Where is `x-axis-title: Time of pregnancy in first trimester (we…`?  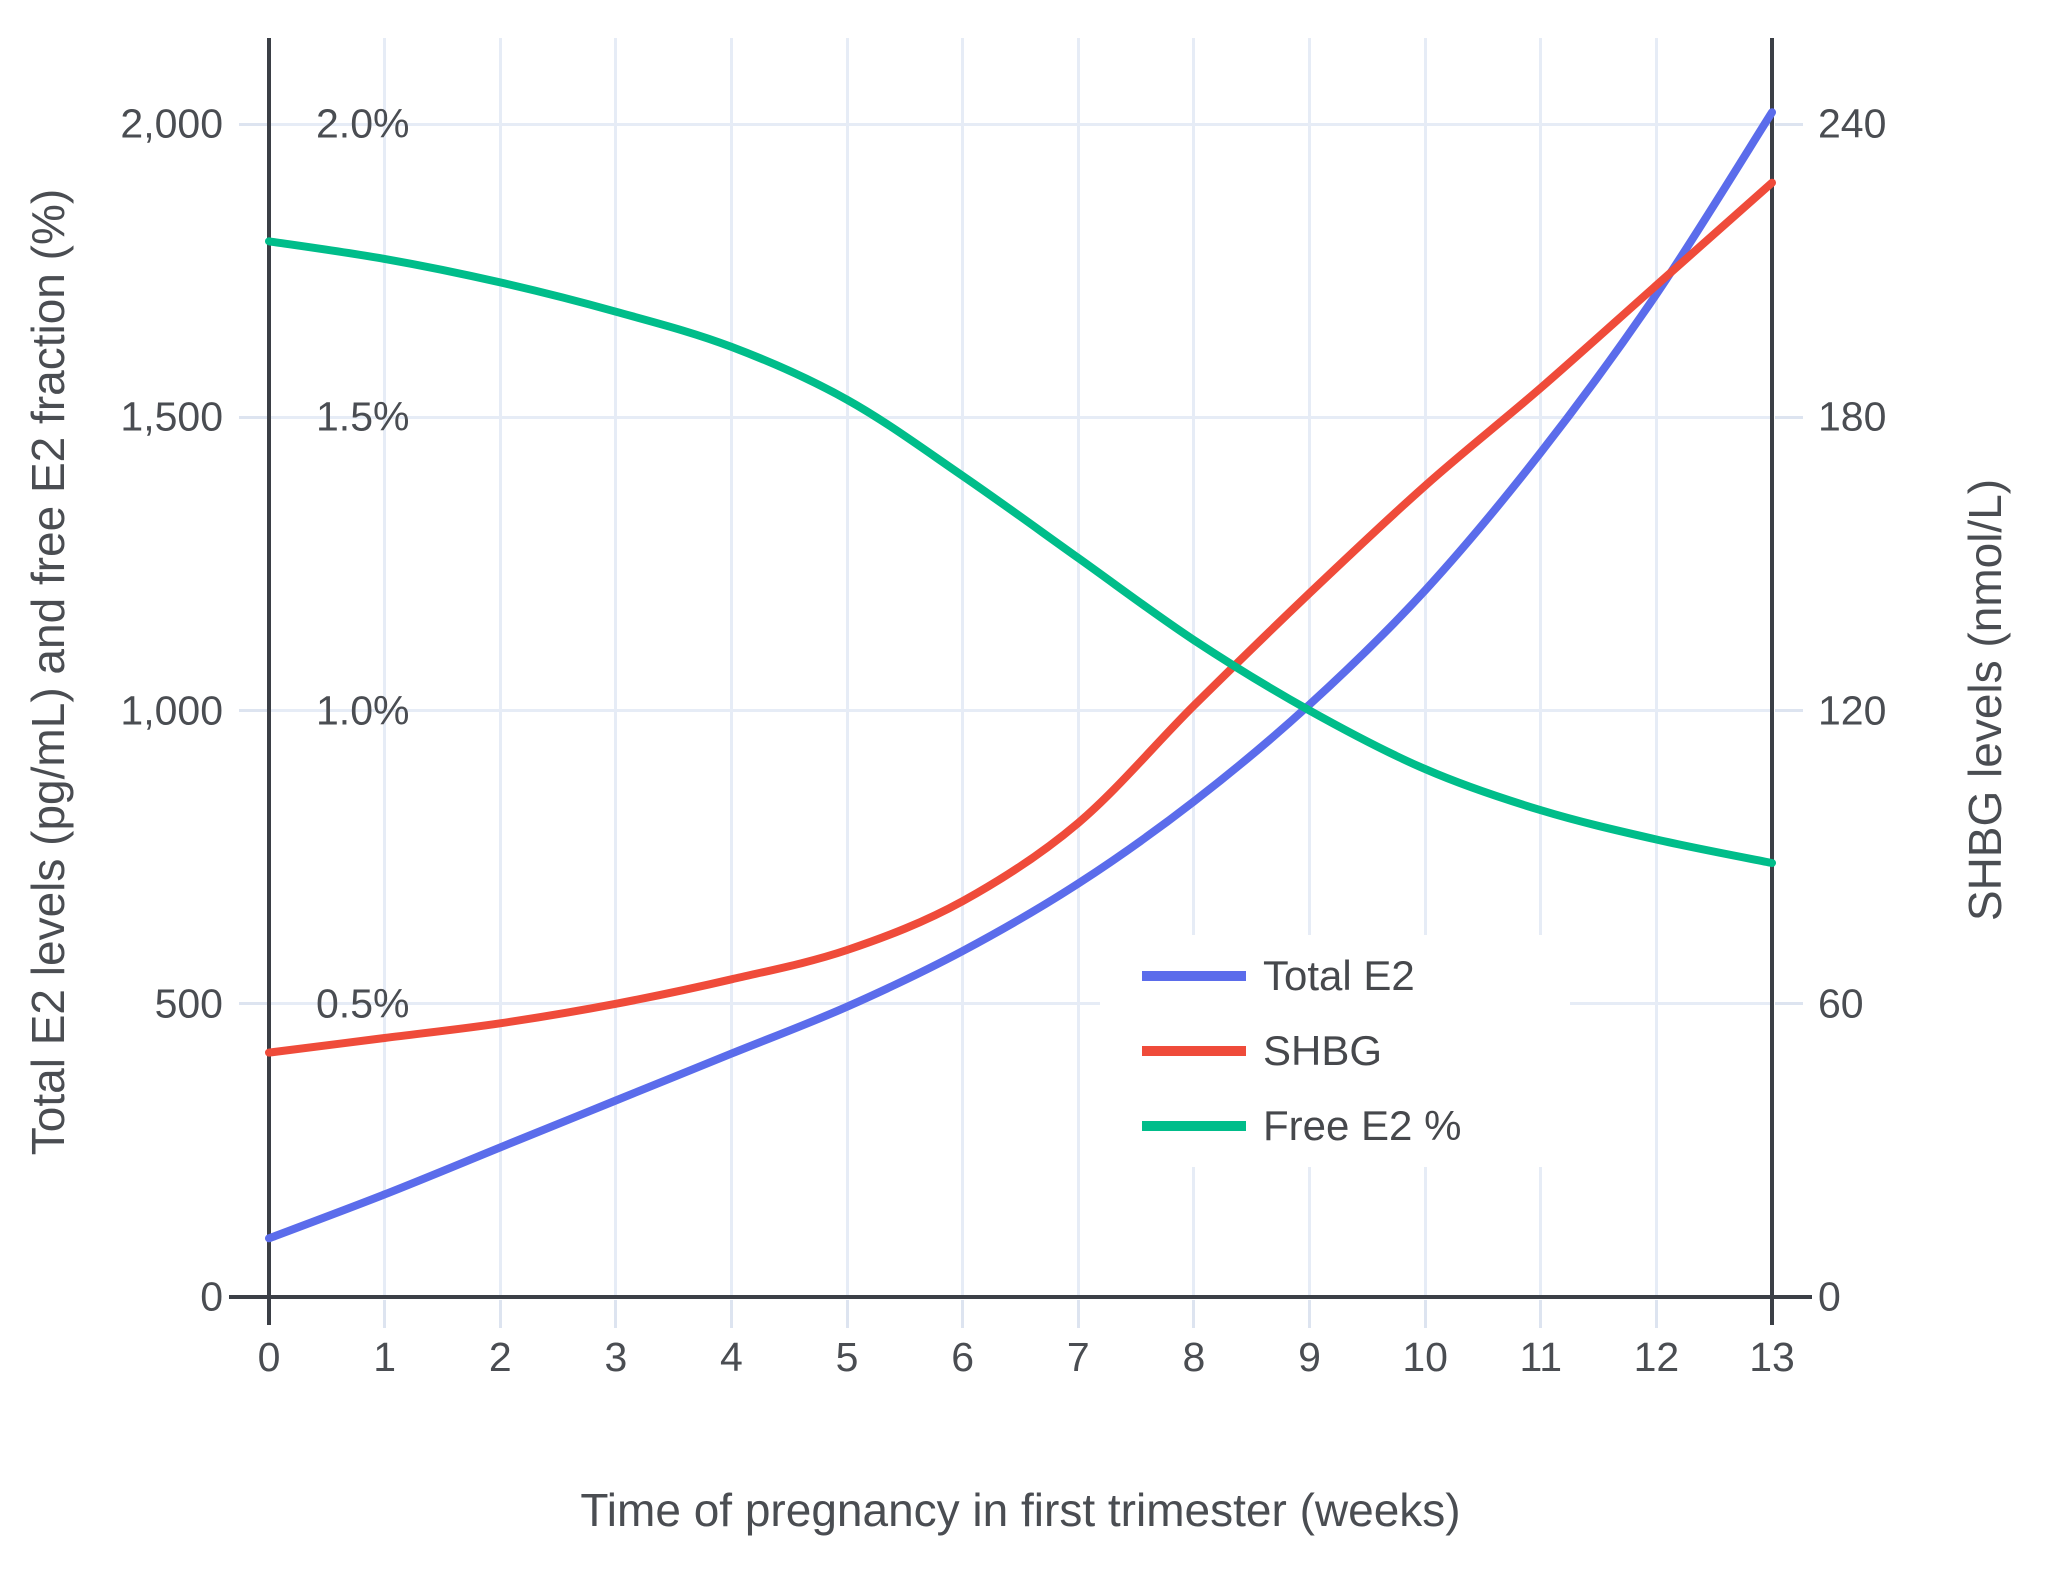 x-axis-title: Time of pregnancy in first trimester (we… is located at coordinates (1020, 1510).